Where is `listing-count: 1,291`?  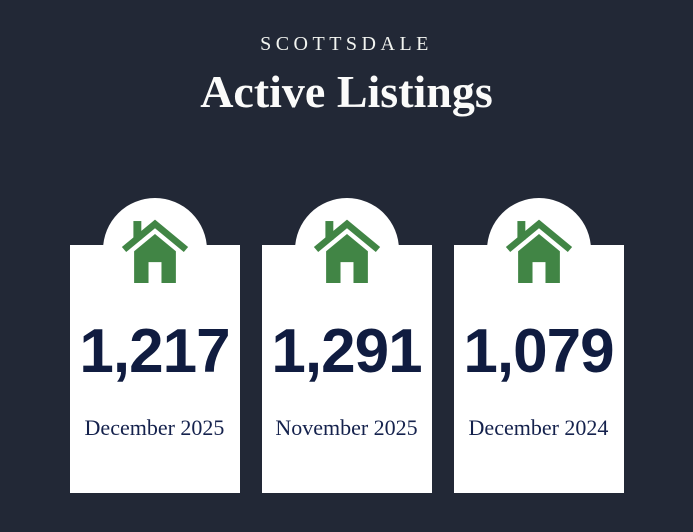
listing-count: 1,291 is located at coordinates (346, 351).